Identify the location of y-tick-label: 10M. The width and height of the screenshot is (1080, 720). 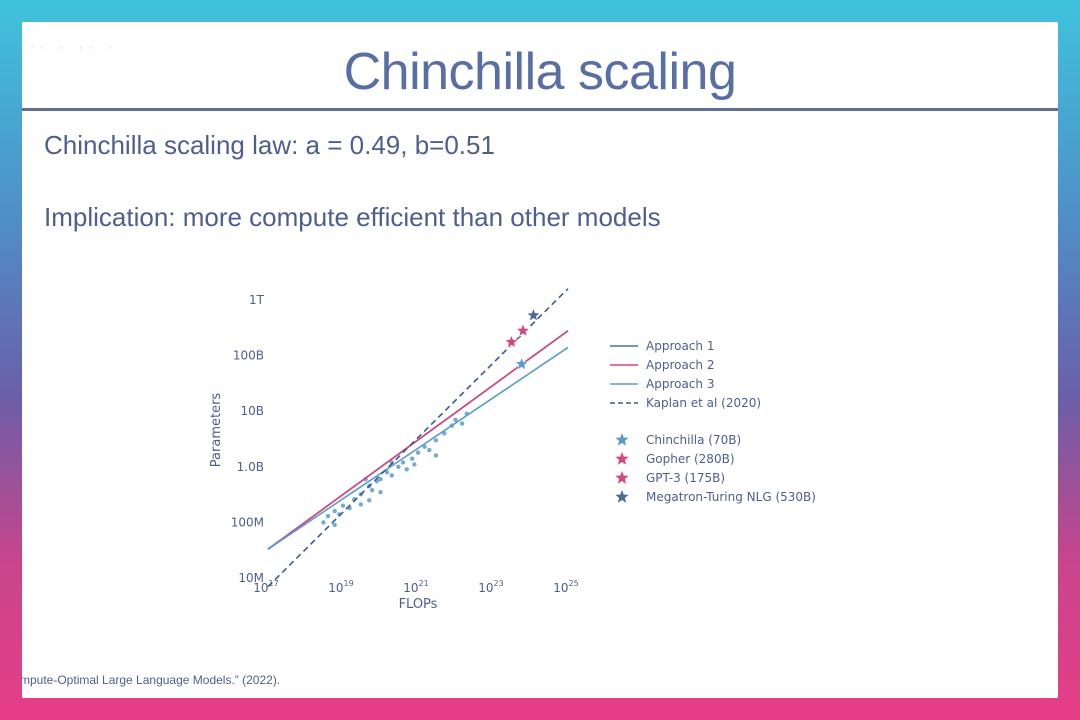
(251, 578).